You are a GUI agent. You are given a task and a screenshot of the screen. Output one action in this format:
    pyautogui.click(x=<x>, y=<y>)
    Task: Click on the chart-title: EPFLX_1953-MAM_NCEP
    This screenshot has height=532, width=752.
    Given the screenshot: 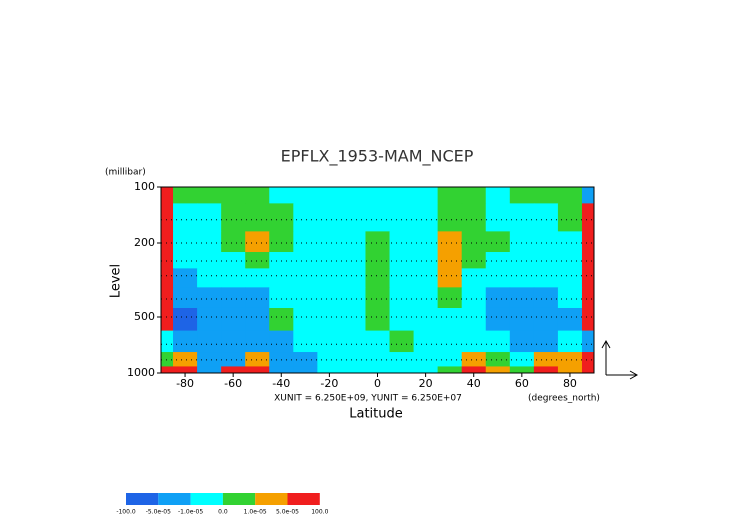 What is the action you would take?
    pyautogui.click(x=377, y=157)
    